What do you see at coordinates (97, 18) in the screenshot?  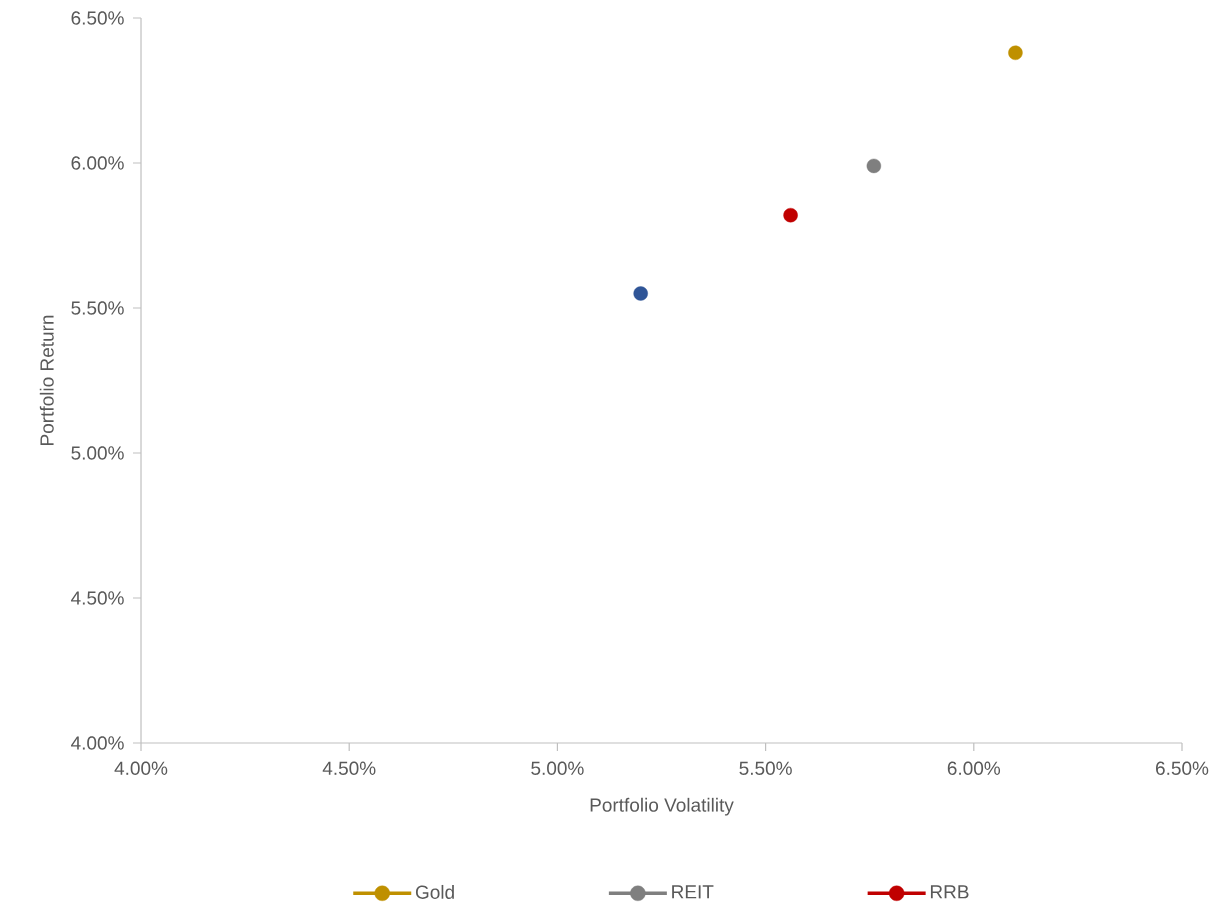 I see `y-tick-label: 6.50%` at bounding box center [97, 18].